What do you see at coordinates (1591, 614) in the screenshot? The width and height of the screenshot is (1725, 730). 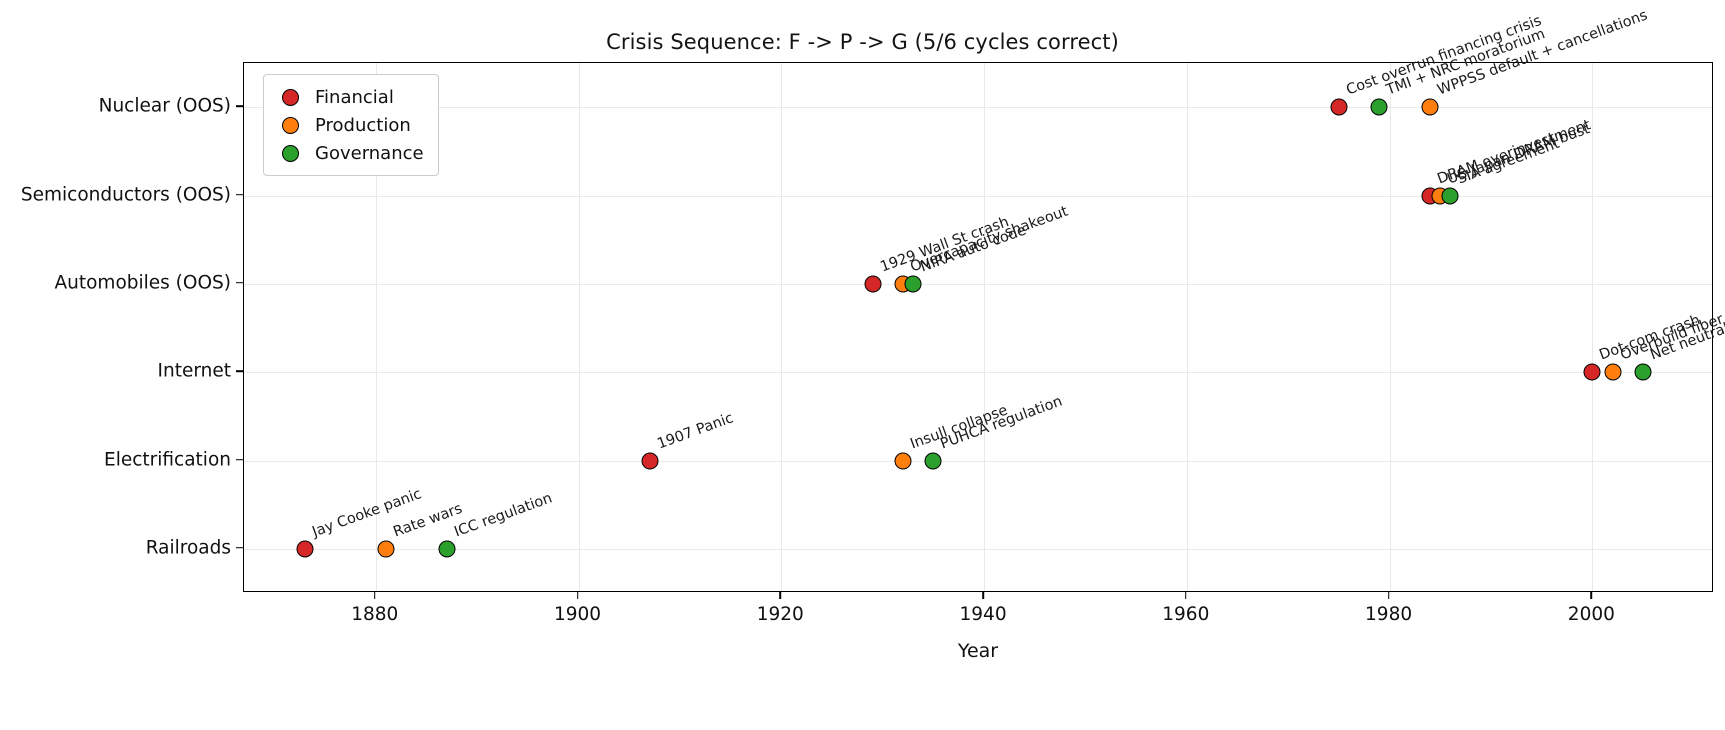 I see `x-tick-label: 2000` at bounding box center [1591, 614].